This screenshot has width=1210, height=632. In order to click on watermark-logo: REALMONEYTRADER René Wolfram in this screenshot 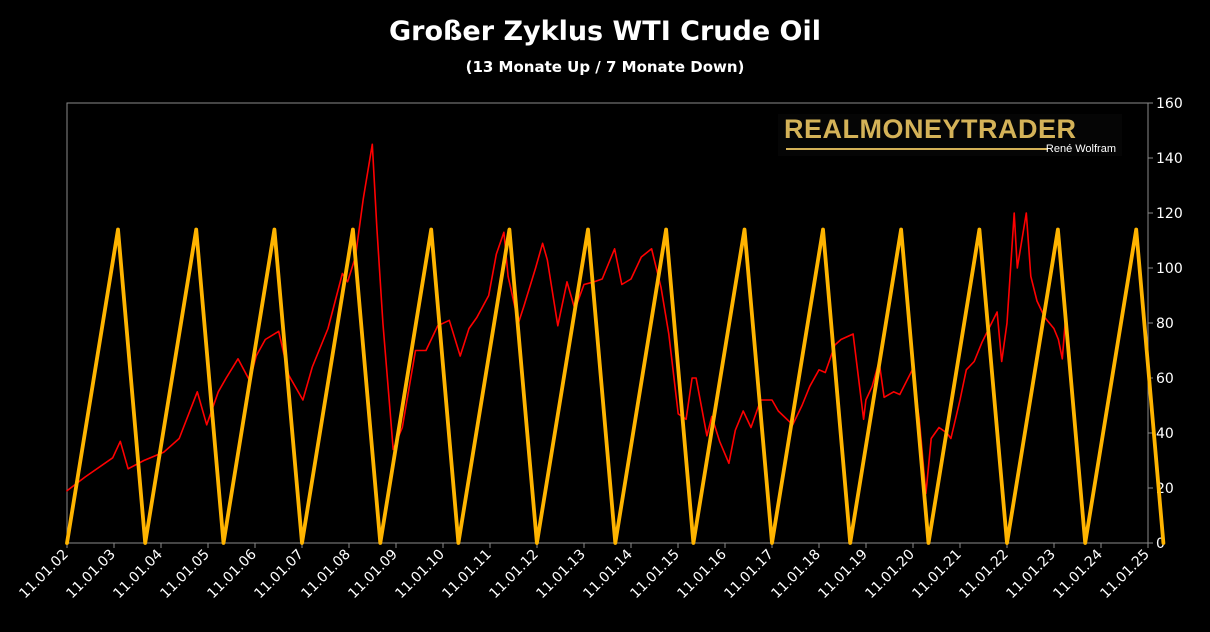, I will do `click(950, 135)`.